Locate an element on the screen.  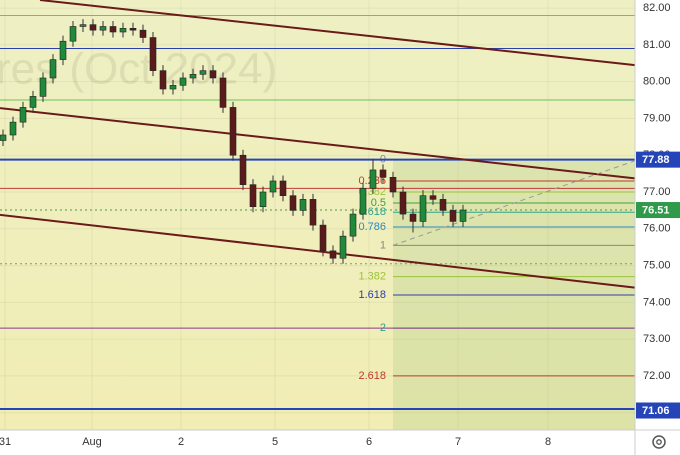
x-tick-label: Aug is located at coordinates (92, 442).